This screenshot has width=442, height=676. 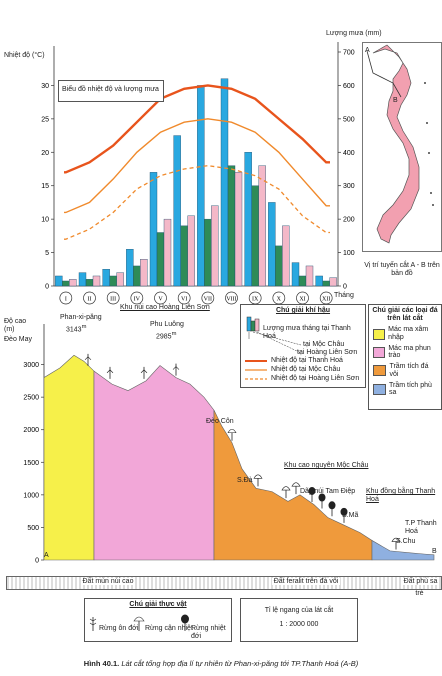 I want to click on left-tick-label: 30, so click(x=45, y=86).